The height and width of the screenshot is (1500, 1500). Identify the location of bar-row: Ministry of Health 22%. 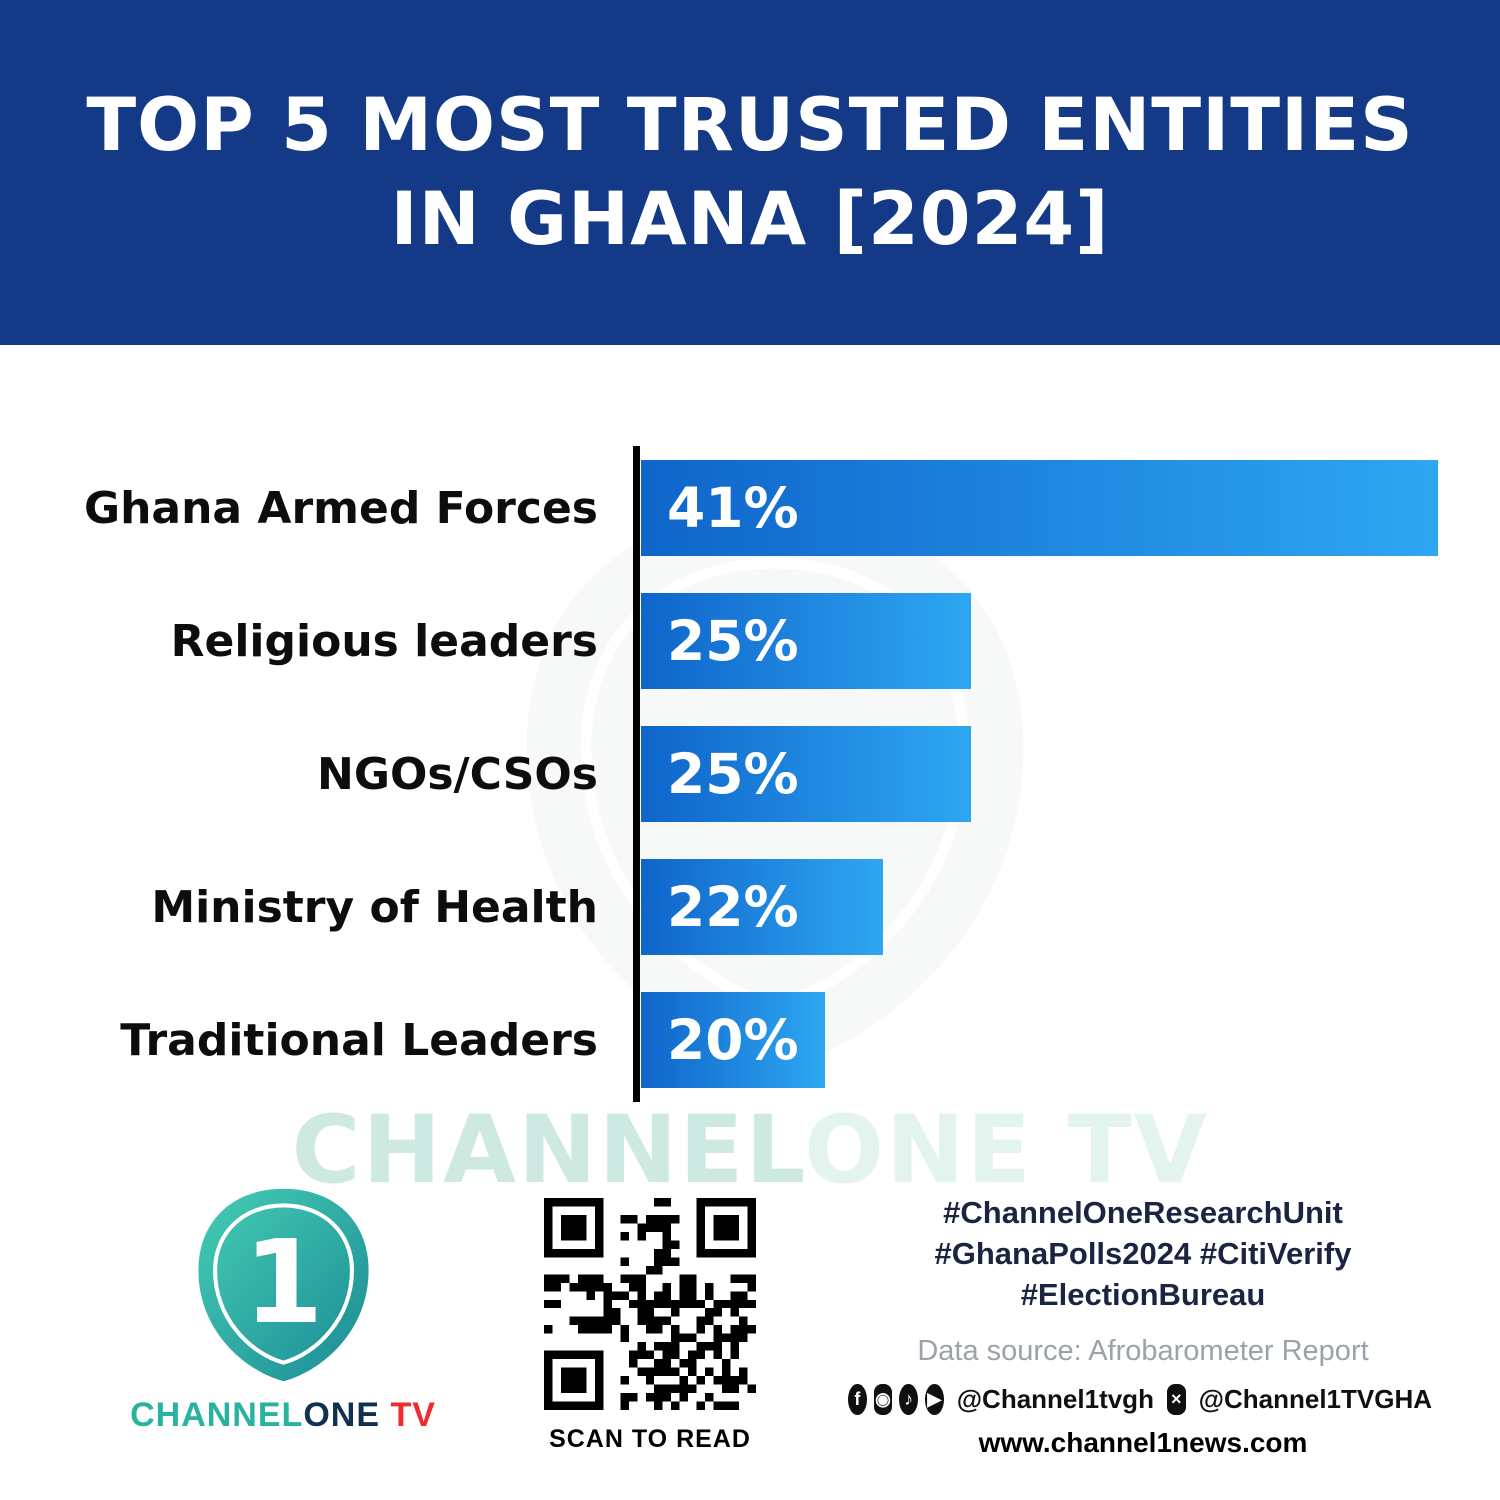
(750, 907).